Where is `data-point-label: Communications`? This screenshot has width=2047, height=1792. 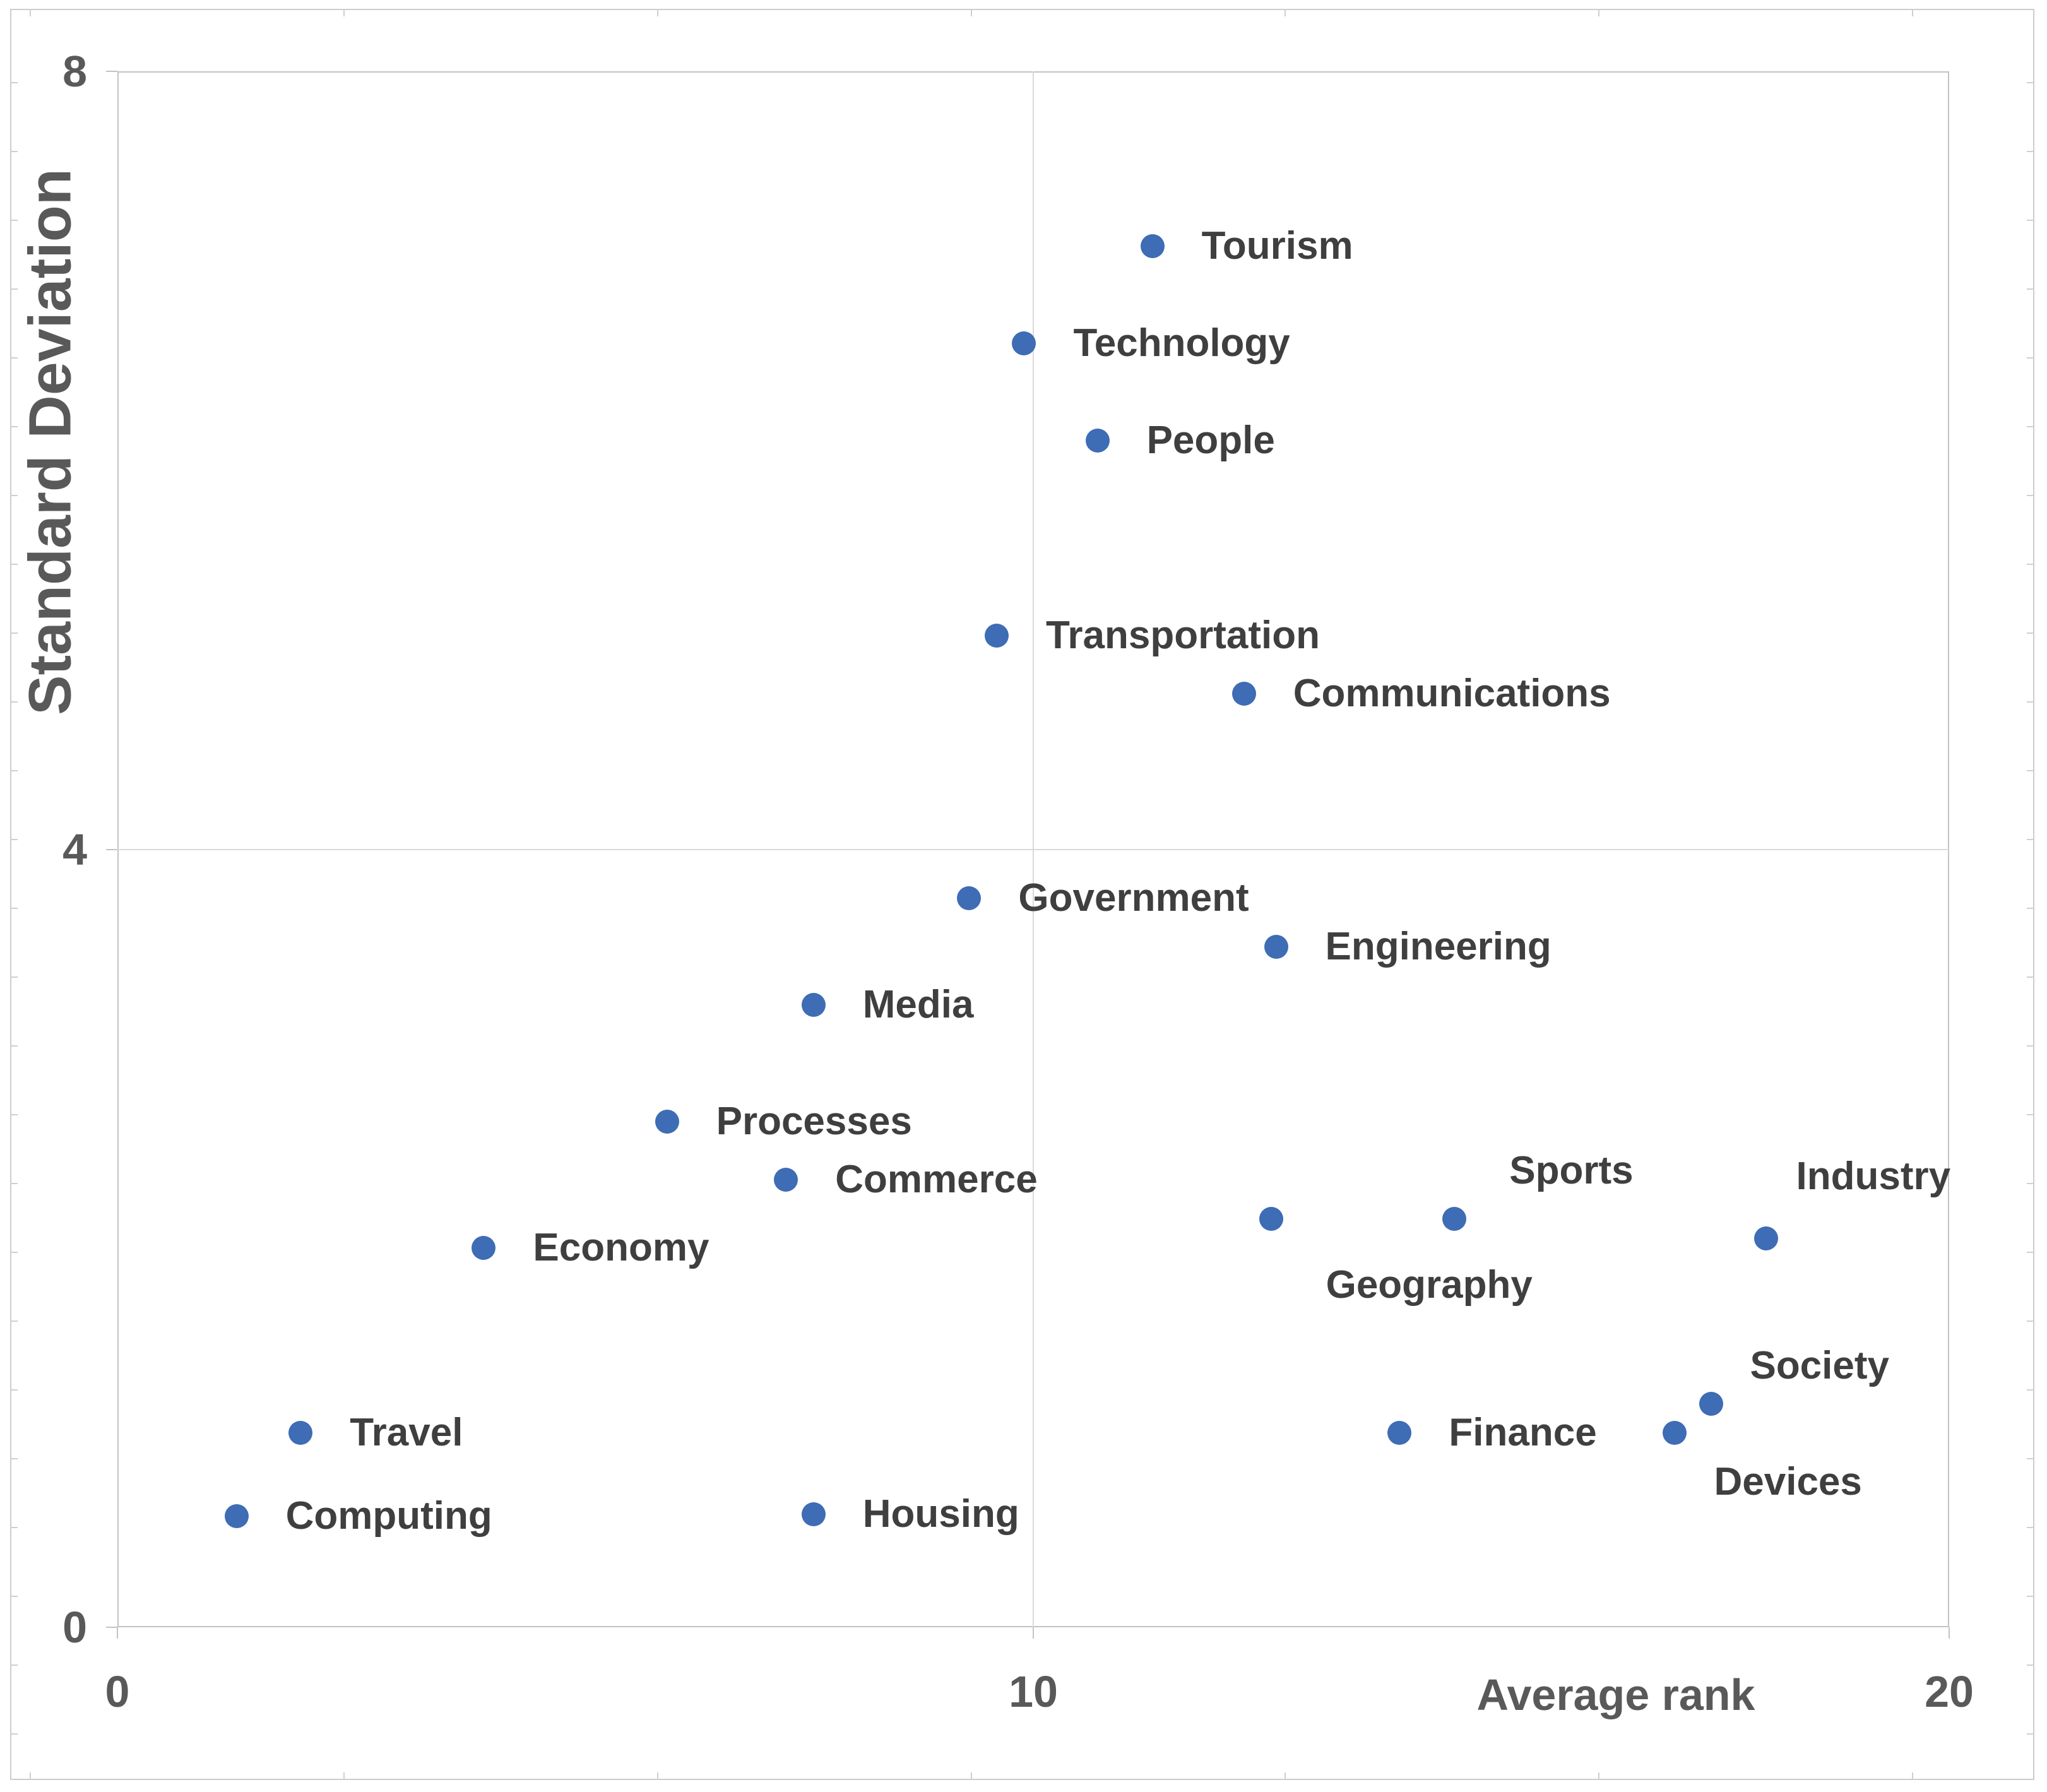 data-point-label: Communications is located at coordinates (1452, 693).